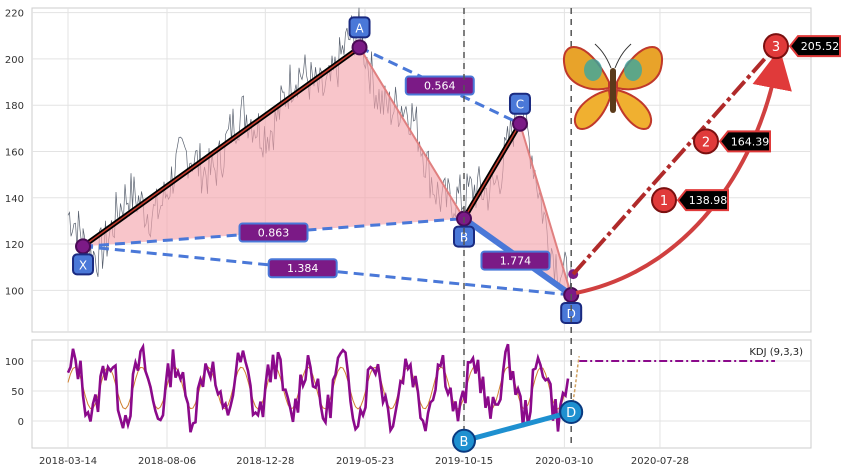 The height and width of the screenshot is (471, 844). Describe the element at coordinates (265, 461) in the screenshot. I see `x-tick-label: 2018-12-28` at that location.